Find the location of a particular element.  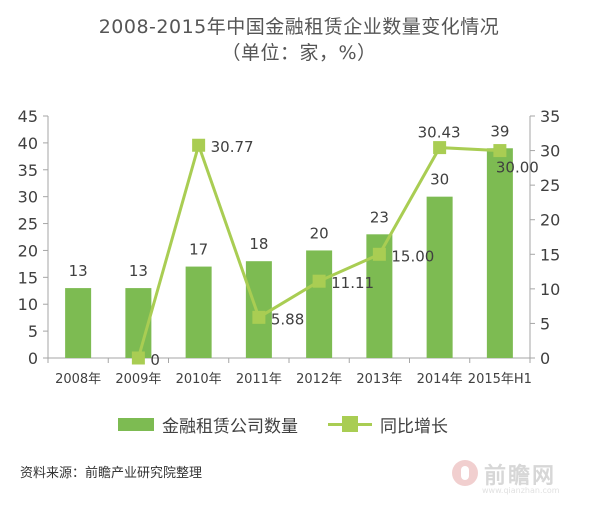

y-left-tick-label: 40 is located at coordinates (28, 143).